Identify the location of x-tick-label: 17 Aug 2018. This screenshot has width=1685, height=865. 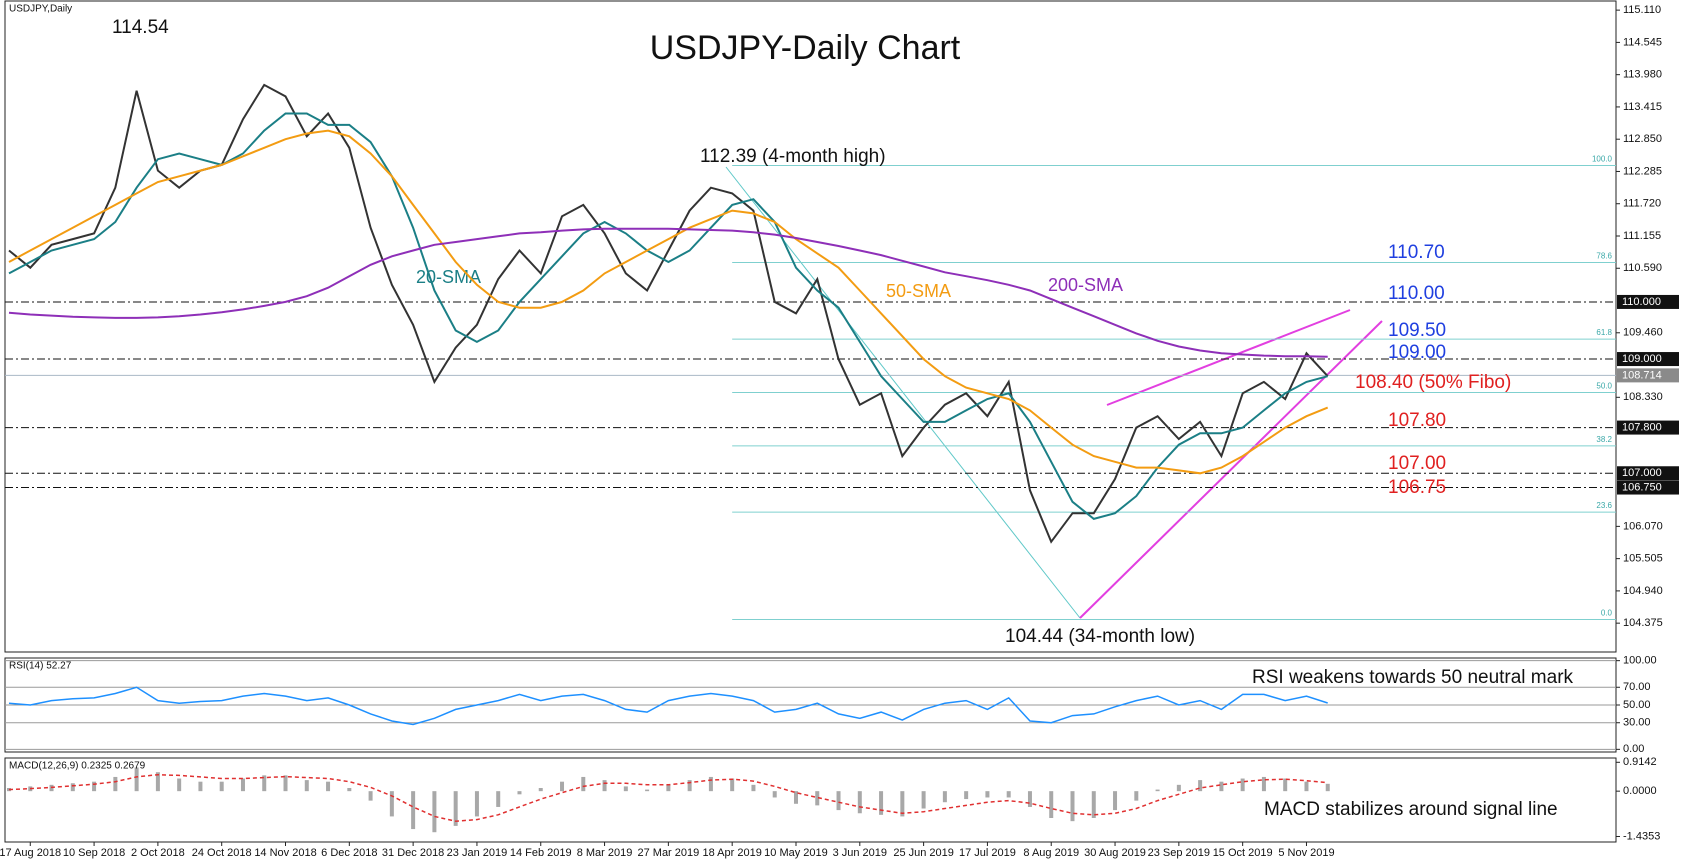
(30, 853).